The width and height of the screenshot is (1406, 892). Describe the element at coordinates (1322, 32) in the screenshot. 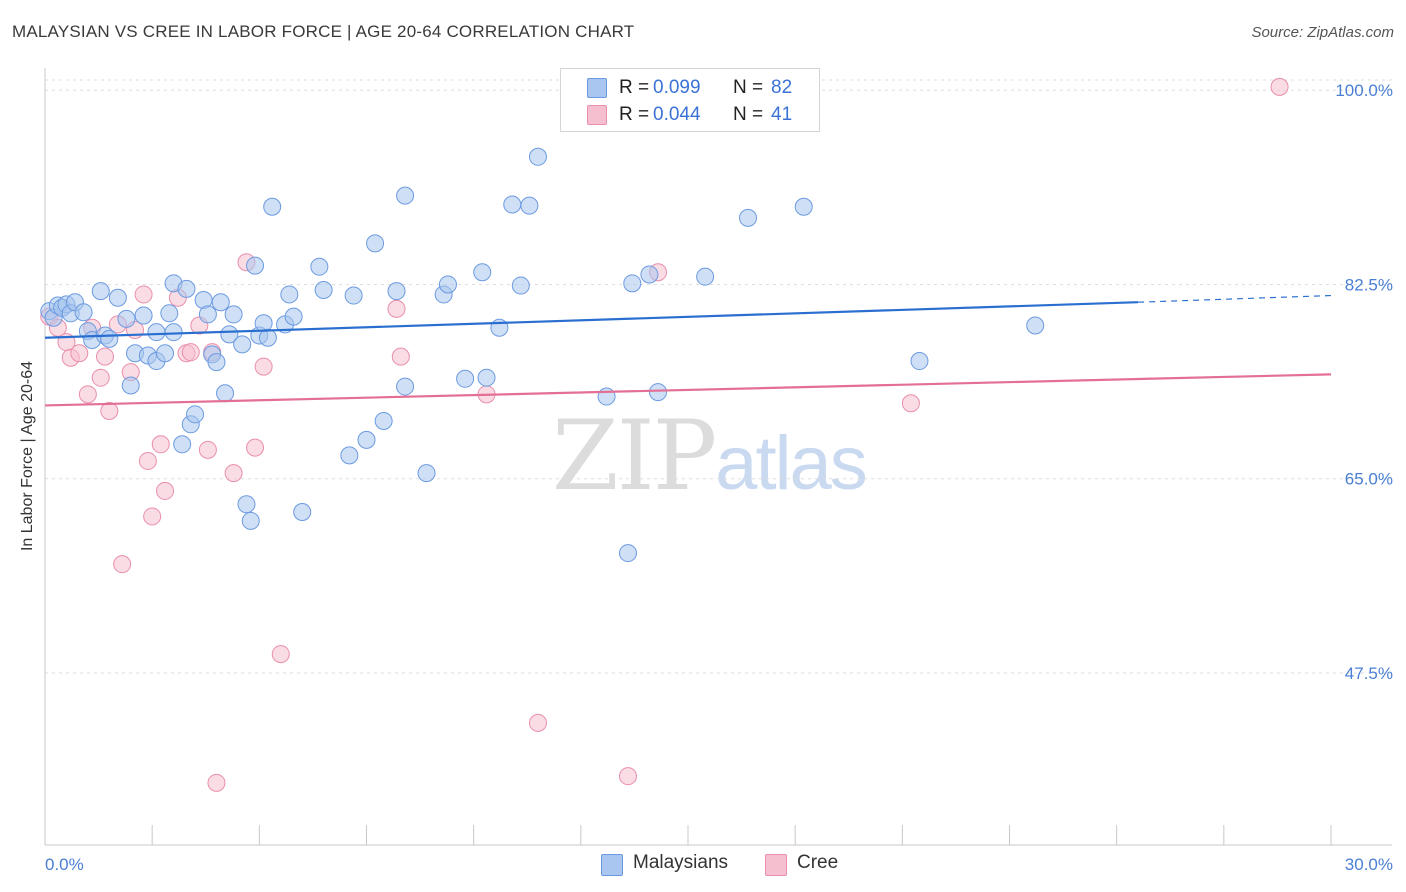

I see `source-credit: Source: ZipAtlas.com` at that location.